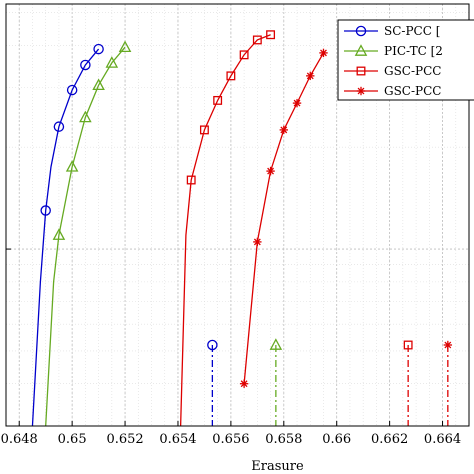  I want to click on x-tick-label: 0.656, so click(230, 439).